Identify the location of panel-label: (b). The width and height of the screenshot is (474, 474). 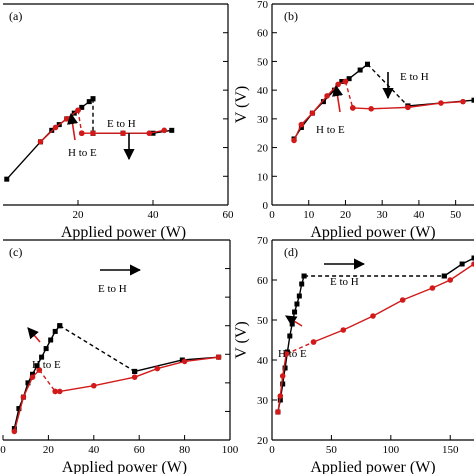
(291, 16).